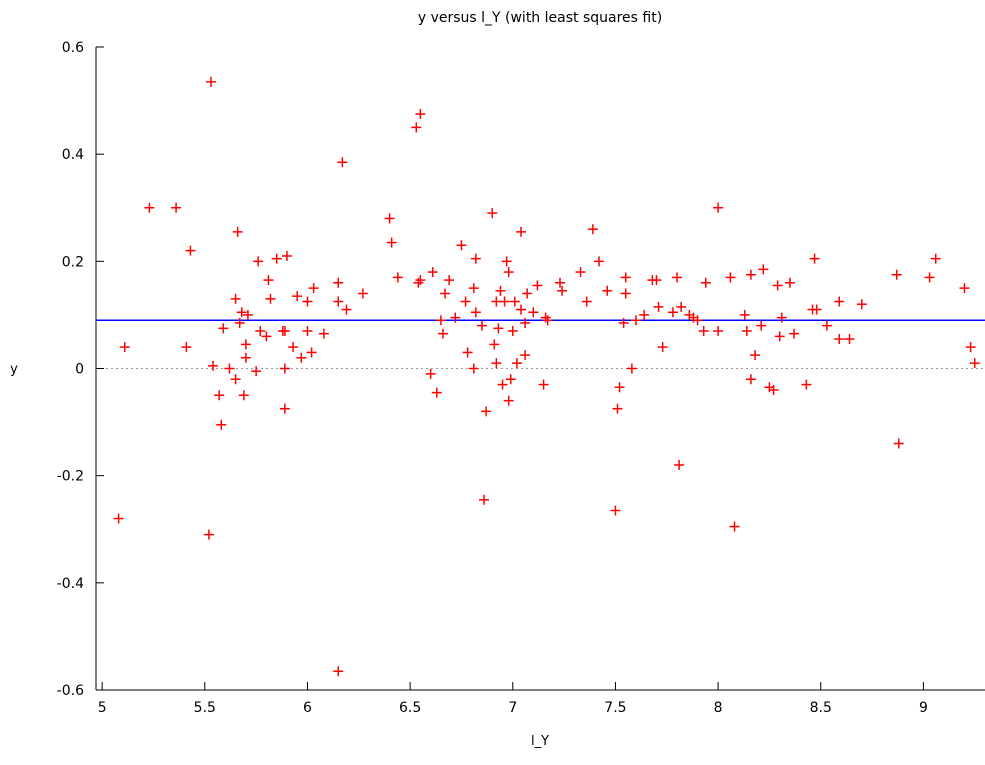 This screenshot has width=985, height=765. What do you see at coordinates (307, 708) in the screenshot?
I see `x-tick-label: 6` at bounding box center [307, 708].